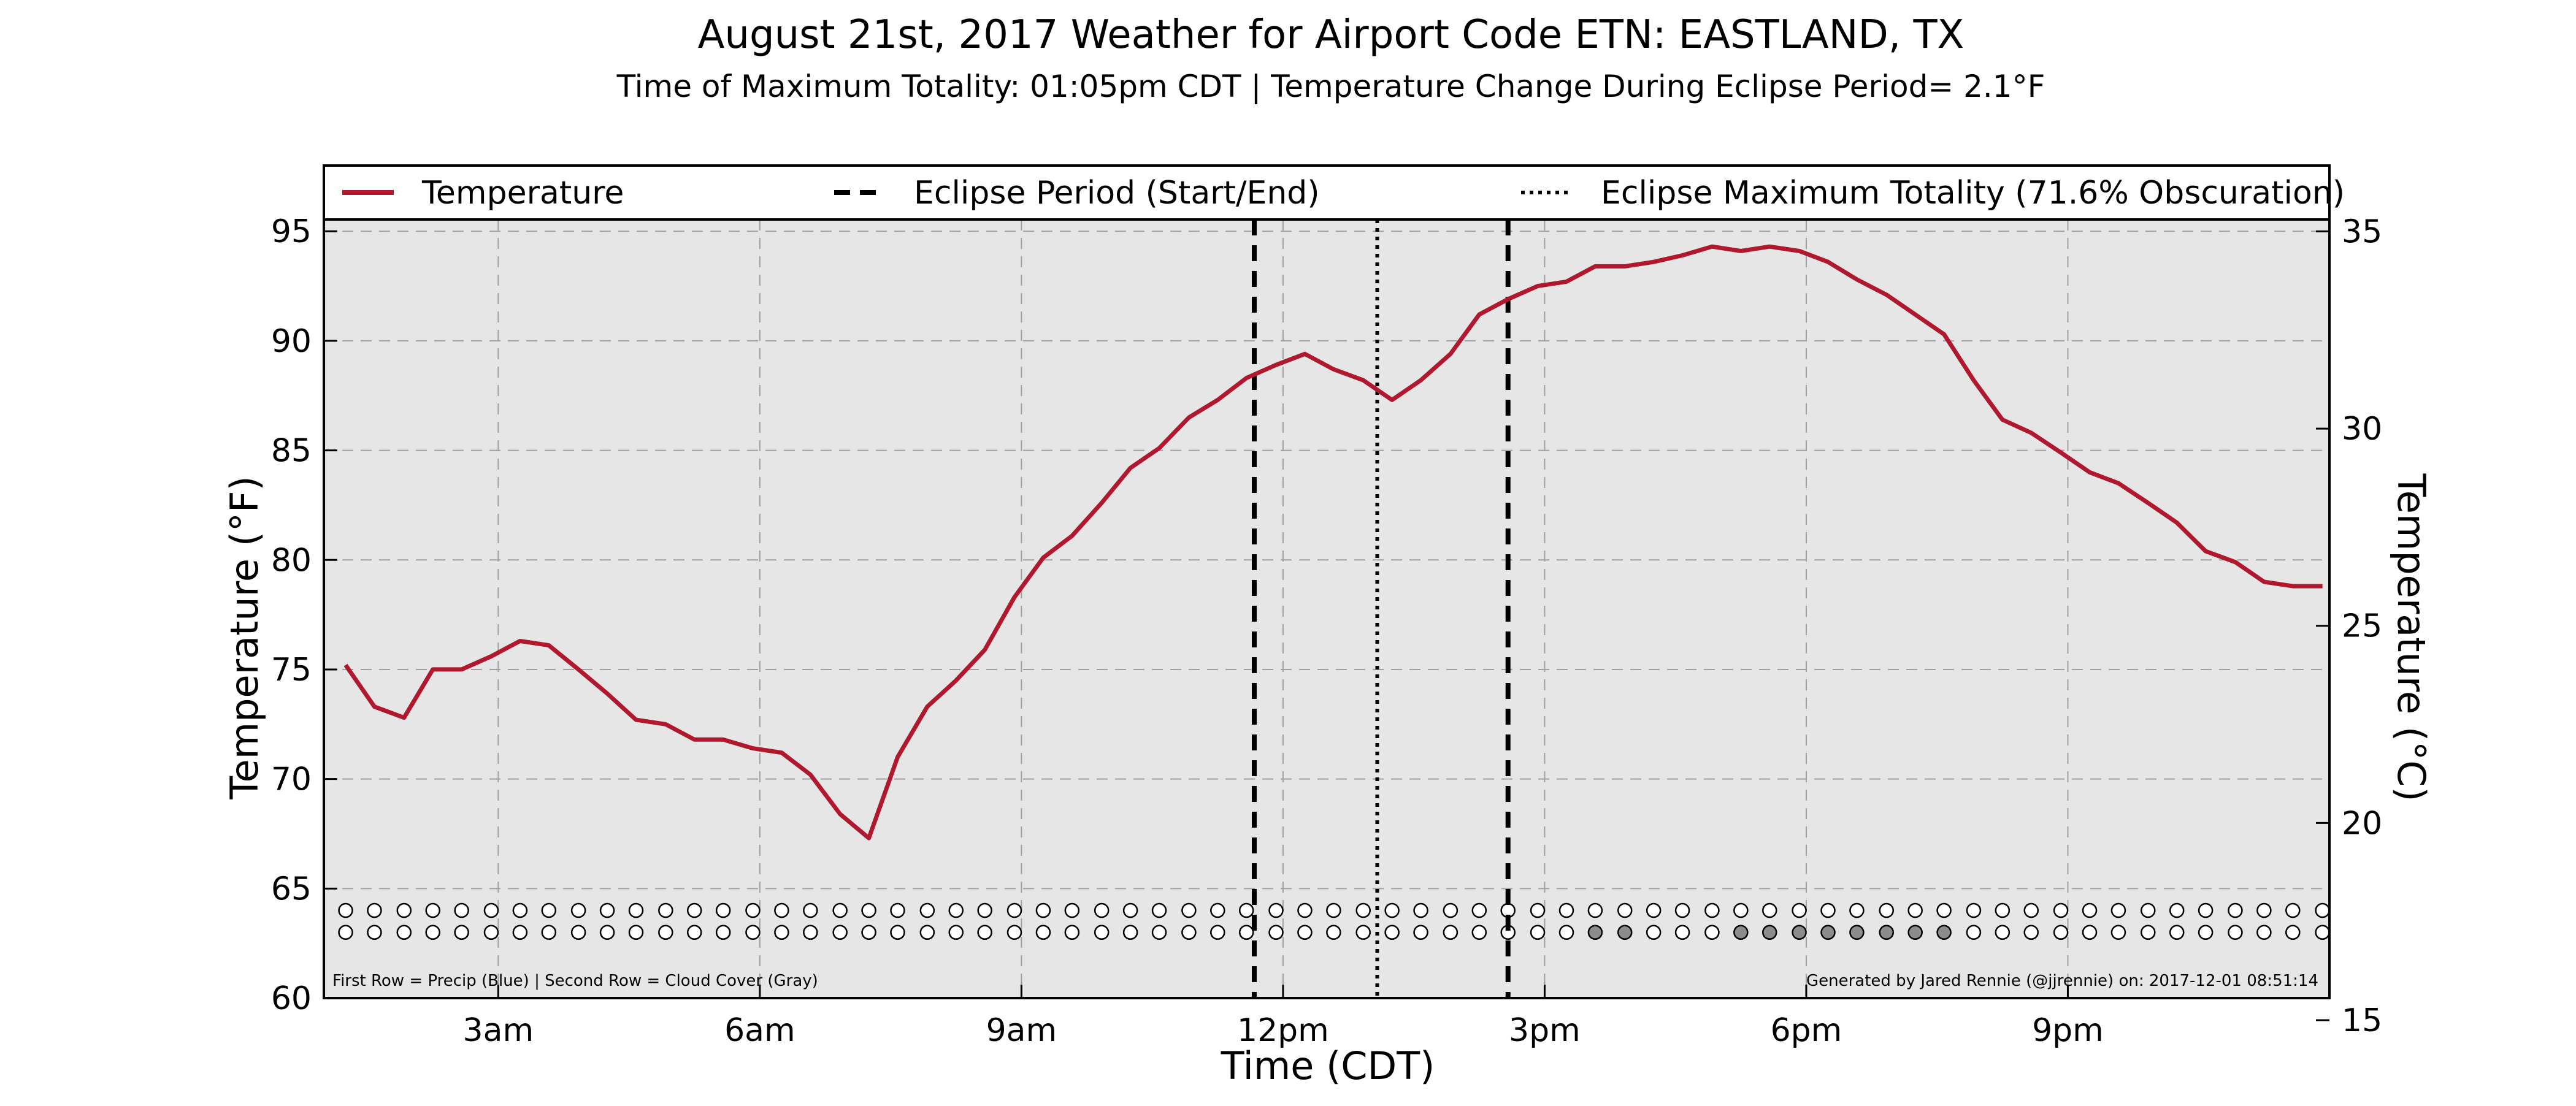 Image resolution: width=2576 pixels, height=1106 pixels. Describe the element at coordinates (483, 193) in the screenshot. I see `legend-item-temperature: Temperature` at that location.